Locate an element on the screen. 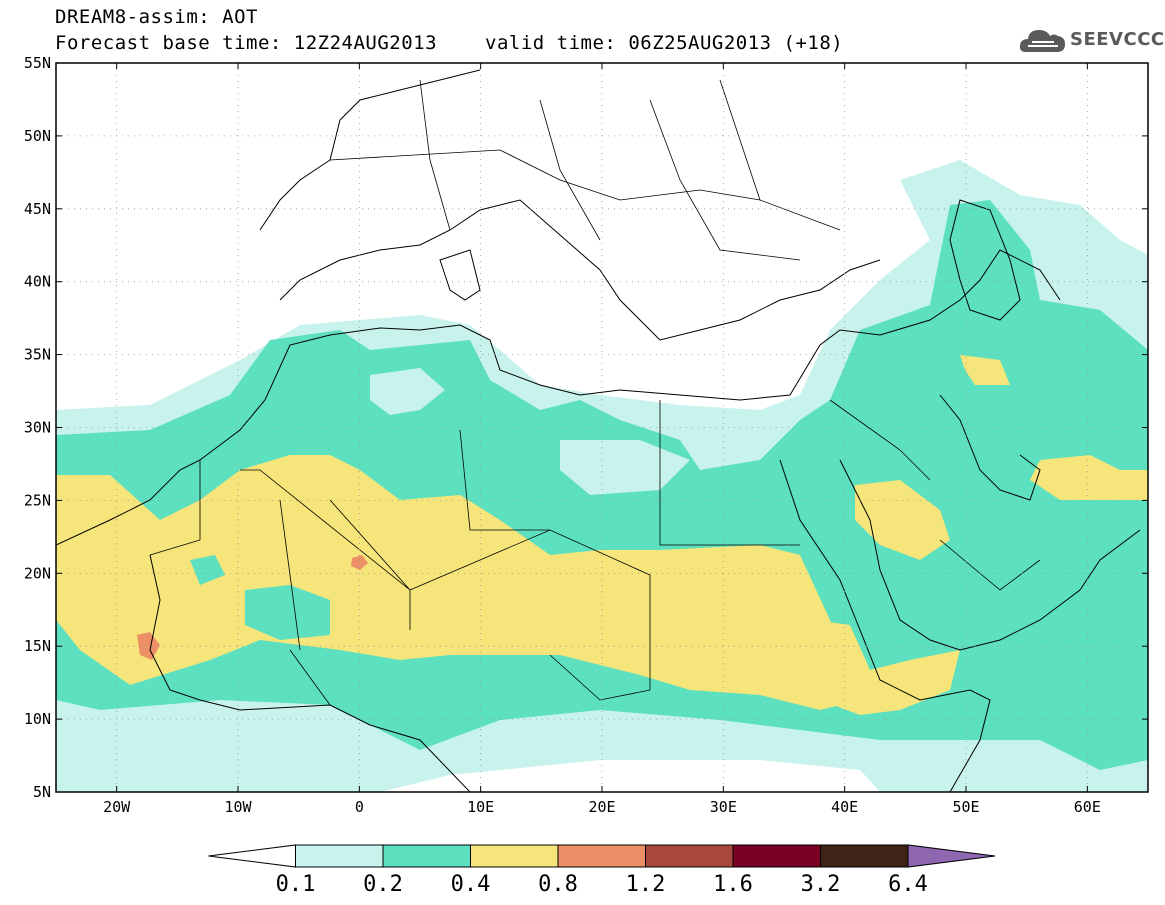 The image size is (1165, 905). colorbar: 0.1 0.2 0.4 0.8 1.2 1.6 3.2 6.4 is located at coordinates (602, 870).